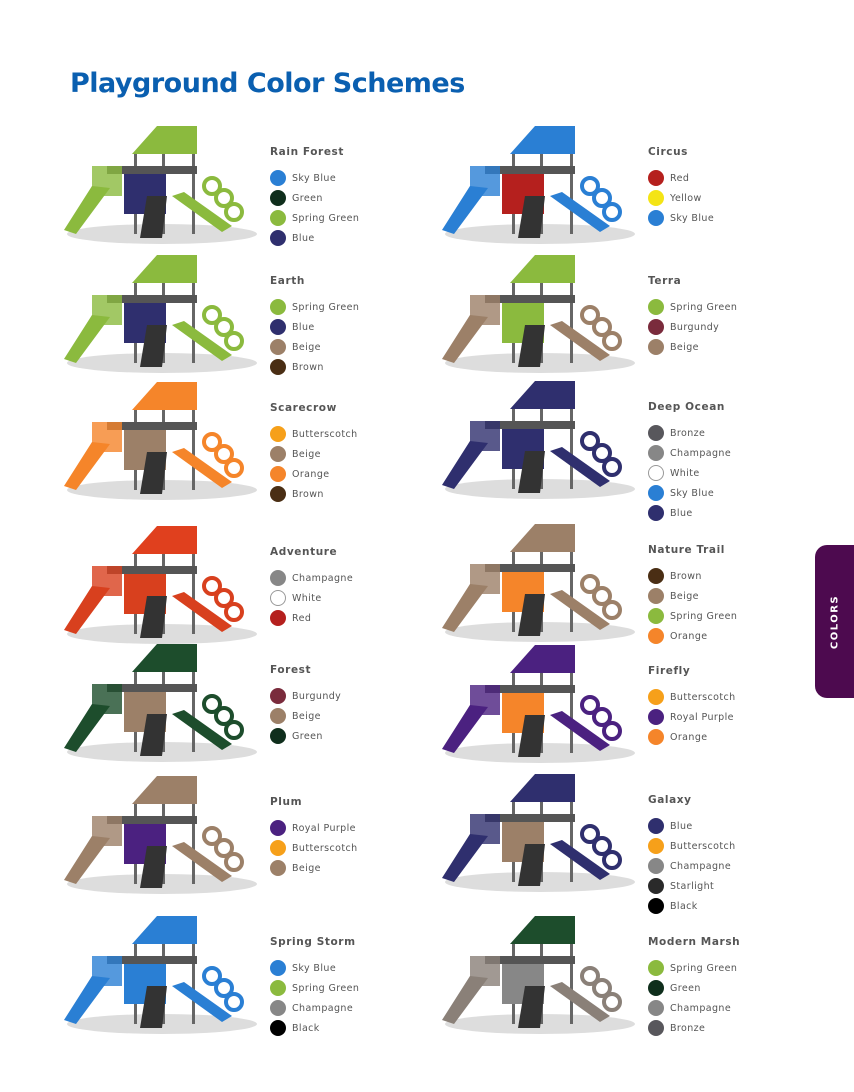  I want to click on scheme-name: Earth, so click(287, 281).